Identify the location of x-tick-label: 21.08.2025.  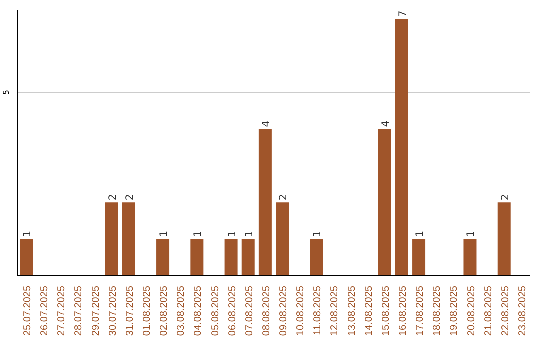
(488, 311).